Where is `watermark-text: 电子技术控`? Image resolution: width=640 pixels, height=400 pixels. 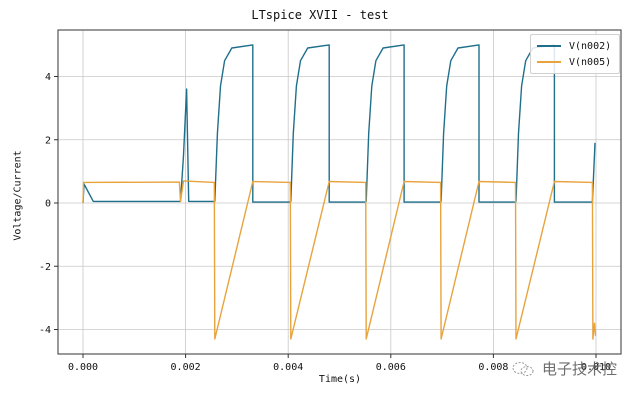 watermark-text: 电子技术控 is located at coordinates (580, 369).